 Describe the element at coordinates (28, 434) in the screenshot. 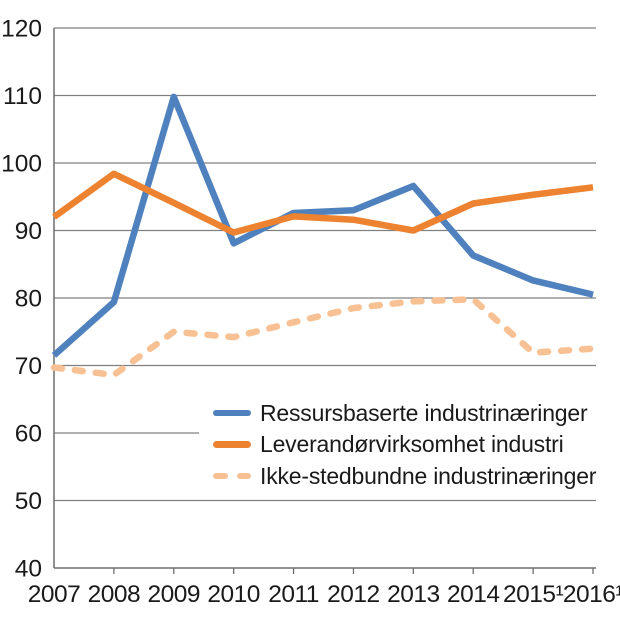

I see `svg-text: 60` at that location.